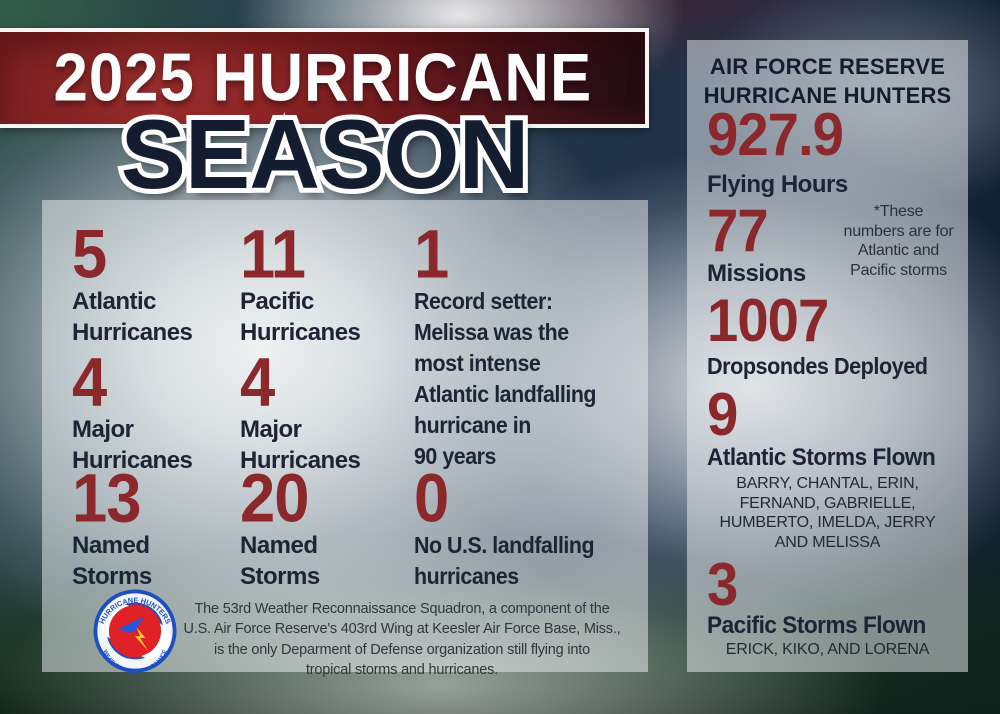  What do you see at coordinates (827, 503) in the screenshot?
I see `storm-names-line: FERNAND, GABRIELLE,` at bounding box center [827, 503].